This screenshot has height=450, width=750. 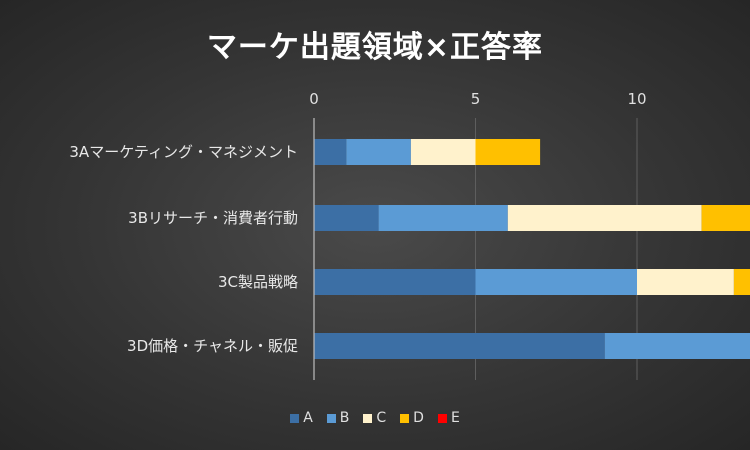 I want to click on legend: A B C D E, so click(x=375, y=418).